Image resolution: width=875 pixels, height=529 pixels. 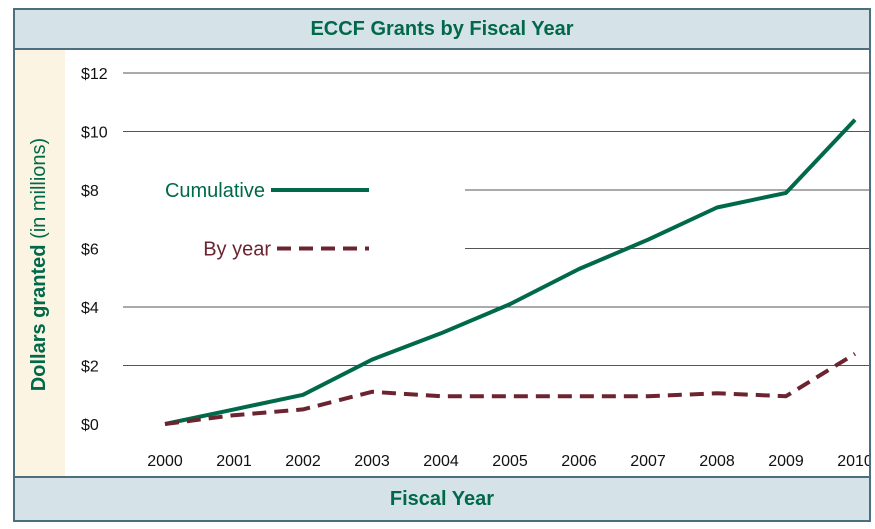 I want to click on x-tick-label: 2010, so click(x=854, y=461).